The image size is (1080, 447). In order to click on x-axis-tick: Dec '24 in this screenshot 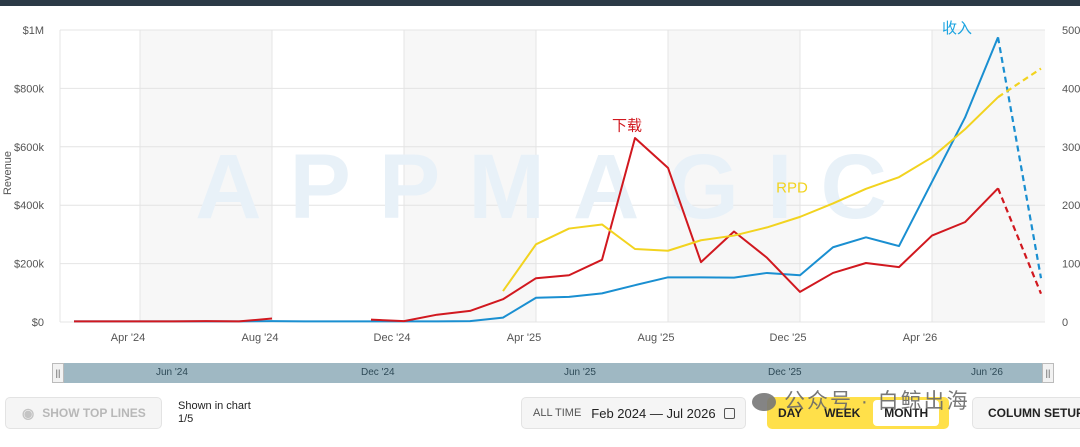, I will do `click(392, 338)`.